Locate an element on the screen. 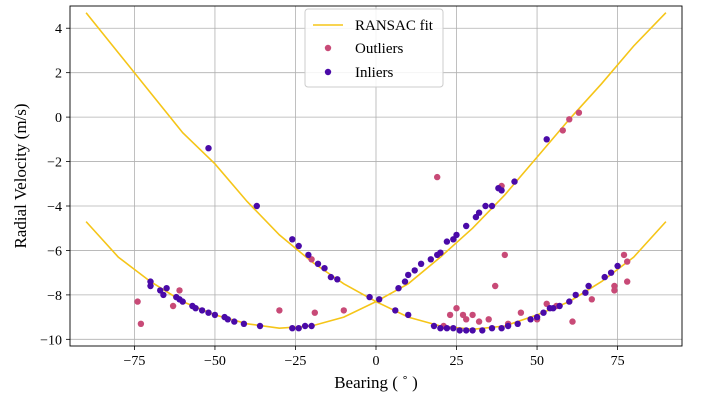 Image resolution: width=702 pixels, height=396 pixels. legend-box is located at coordinates (374, 48).